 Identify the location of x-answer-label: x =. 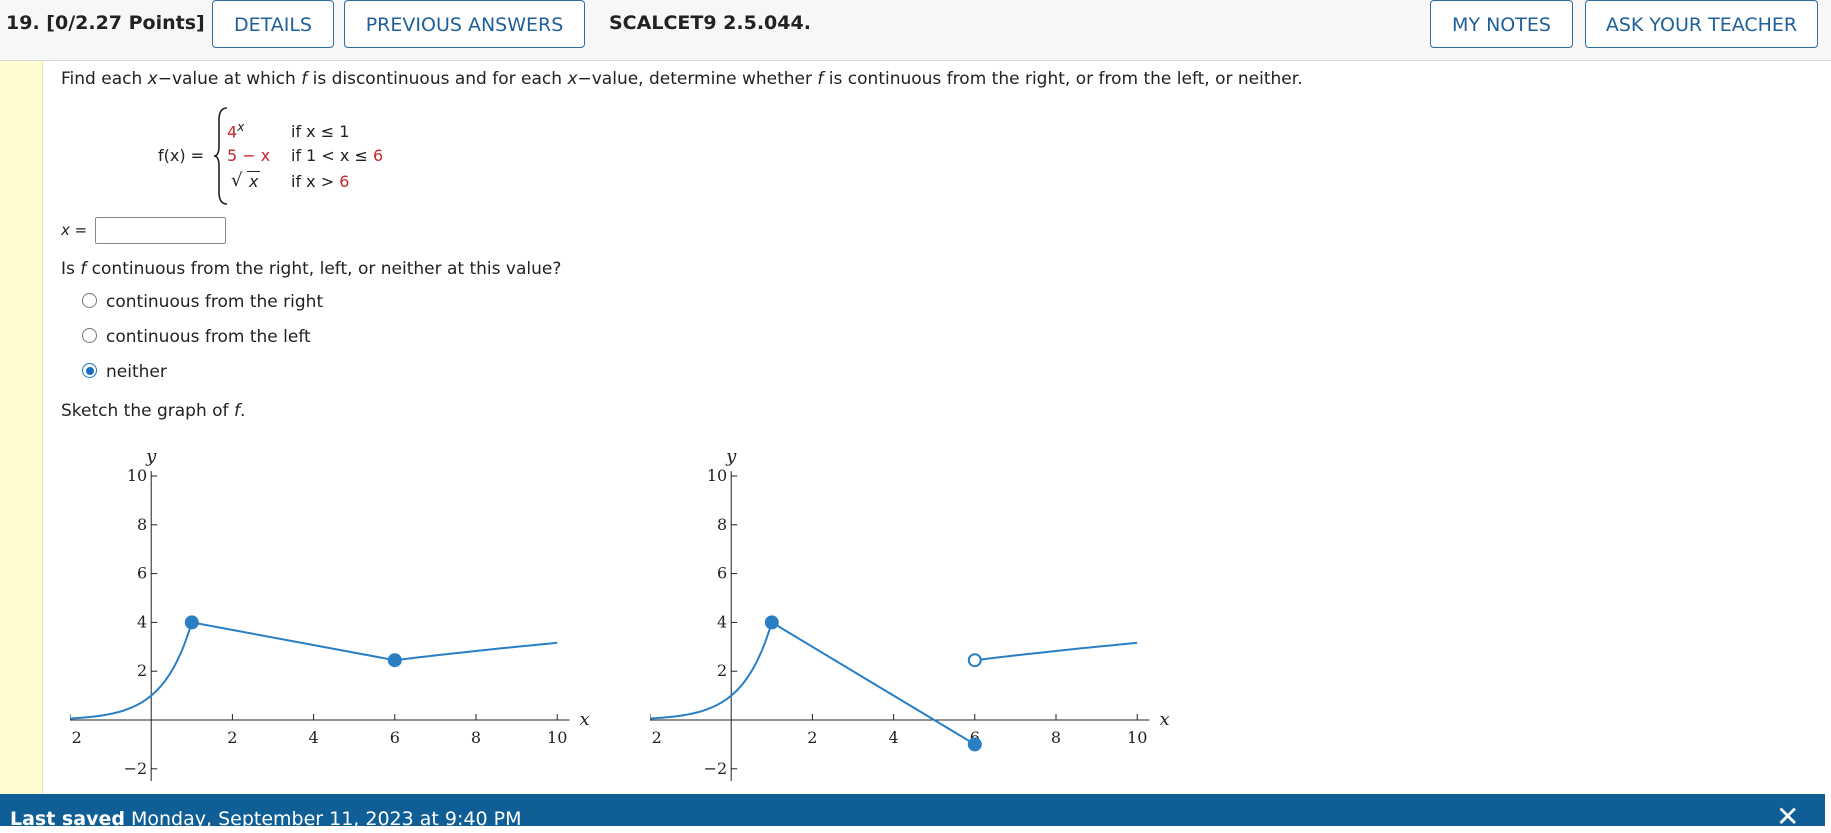
(74, 230).